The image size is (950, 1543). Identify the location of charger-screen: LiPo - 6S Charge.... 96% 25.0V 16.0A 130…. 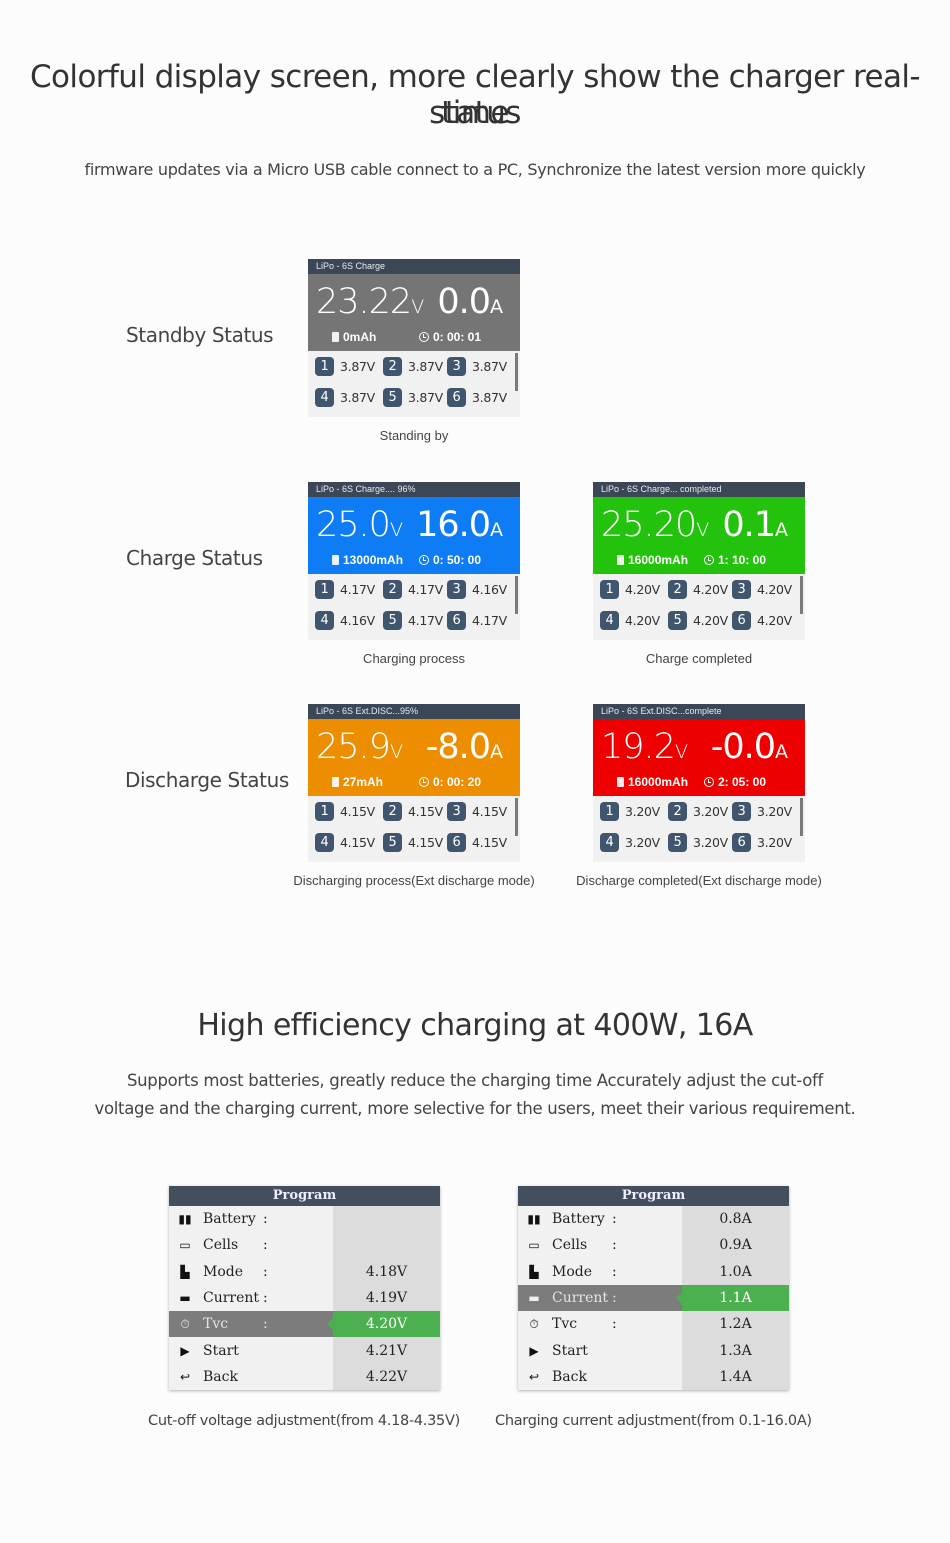
(414, 561).